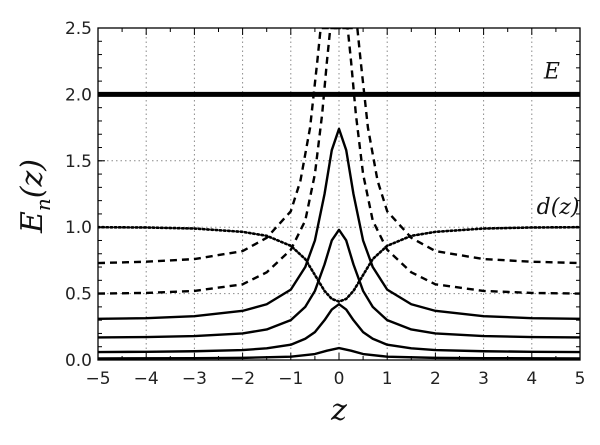 The image size is (600, 445). I want to click on y-axis-label-main: E, so click(32, 222).